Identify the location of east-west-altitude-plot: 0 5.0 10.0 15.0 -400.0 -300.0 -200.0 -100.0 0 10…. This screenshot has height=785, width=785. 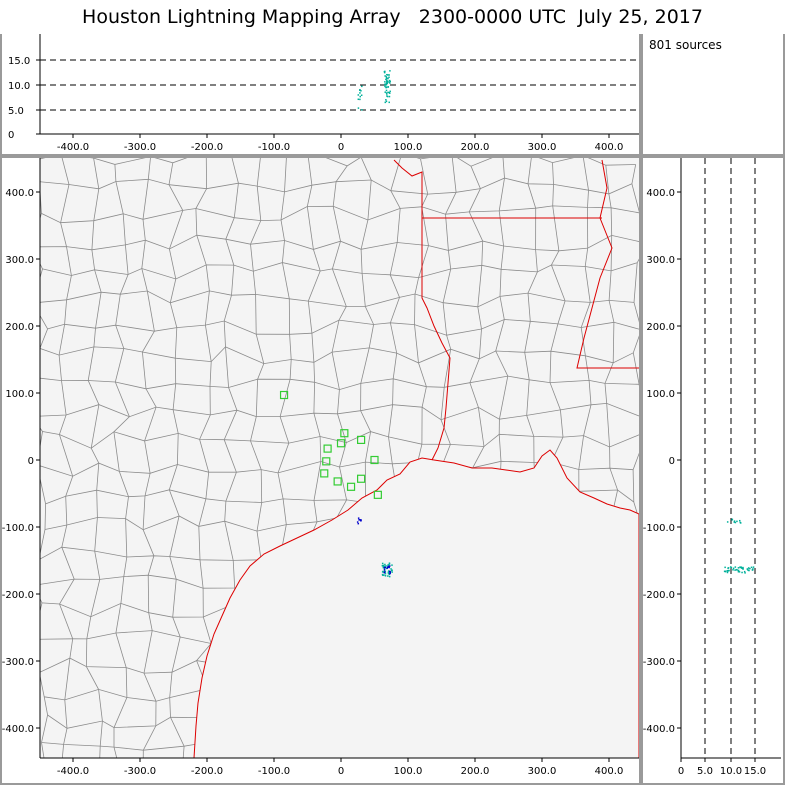
(323, 93).